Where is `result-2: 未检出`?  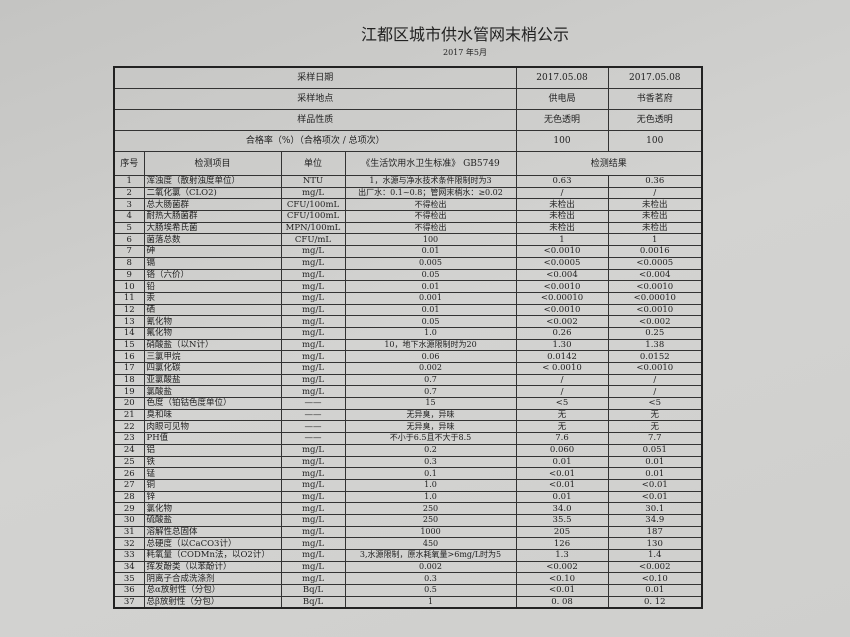
result-2: 未检出 is located at coordinates (655, 205).